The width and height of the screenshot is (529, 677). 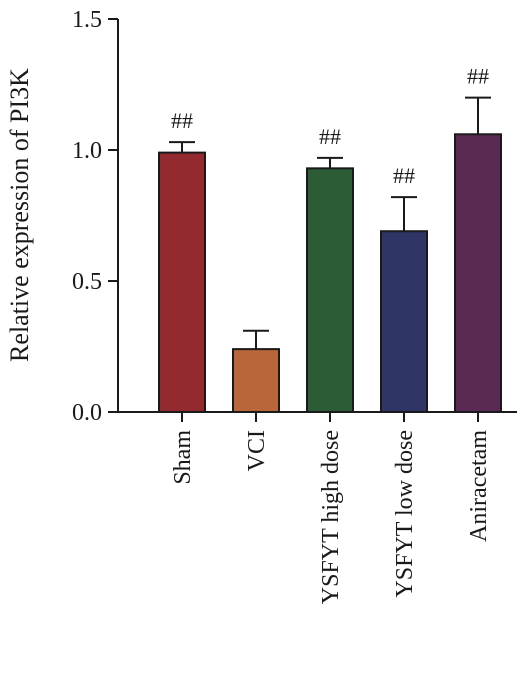 I want to click on y-axis-title: Relative expression of PI3K, so click(x=19, y=215).